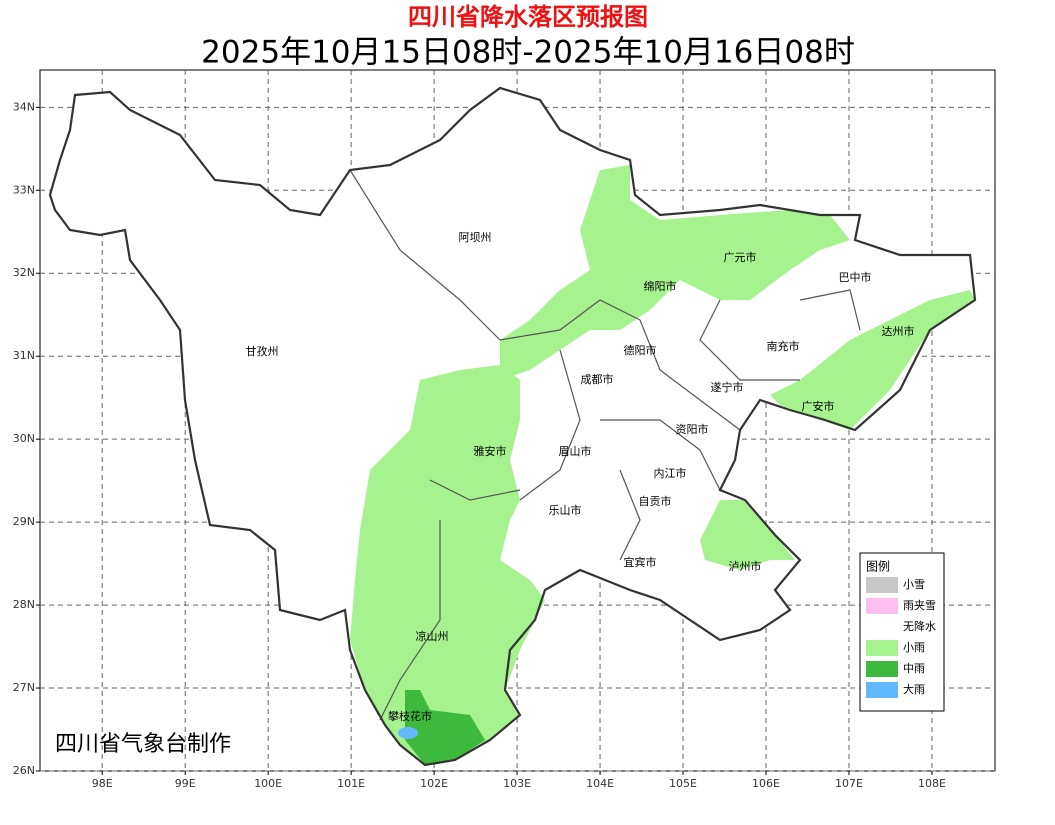 This screenshot has height=825, width=1055. I want to click on y-tick-label: 33N, so click(24, 189).